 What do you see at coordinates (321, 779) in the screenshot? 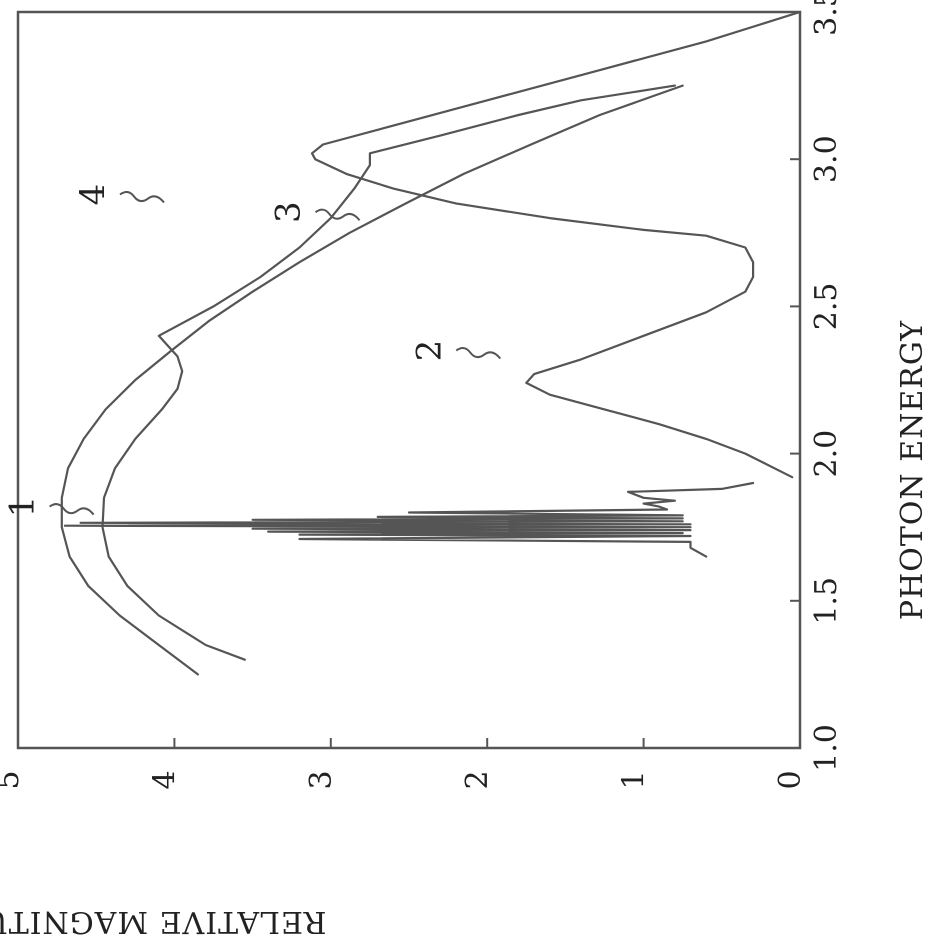
I see `y-tick-label: 3` at bounding box center [321, 779].